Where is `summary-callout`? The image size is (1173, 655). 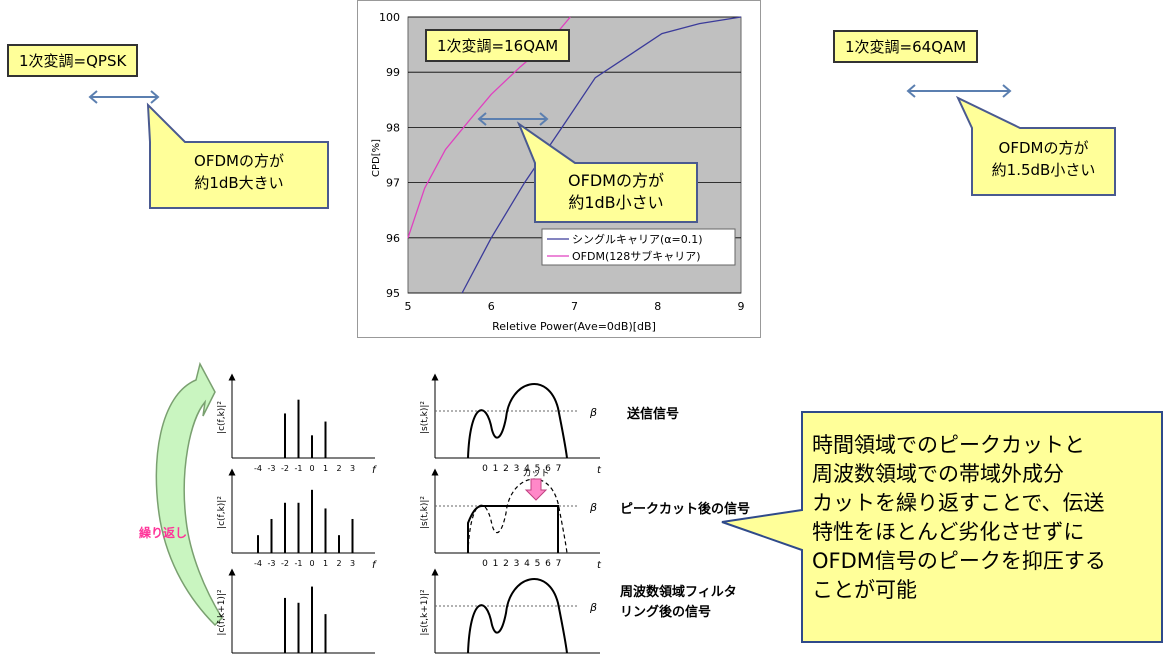
summary-callout is located at coordinates (942, 527).